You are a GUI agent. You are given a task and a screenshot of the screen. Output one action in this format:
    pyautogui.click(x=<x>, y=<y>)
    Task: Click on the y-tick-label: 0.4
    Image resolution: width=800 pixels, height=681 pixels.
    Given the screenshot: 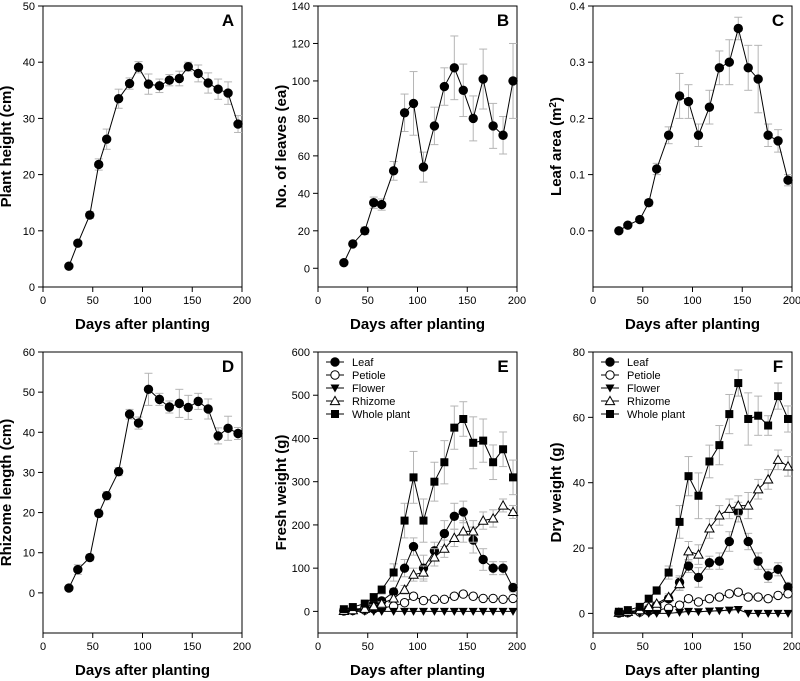 What is the action you would take?
    pyautogui.click(x=577, y=7)
    